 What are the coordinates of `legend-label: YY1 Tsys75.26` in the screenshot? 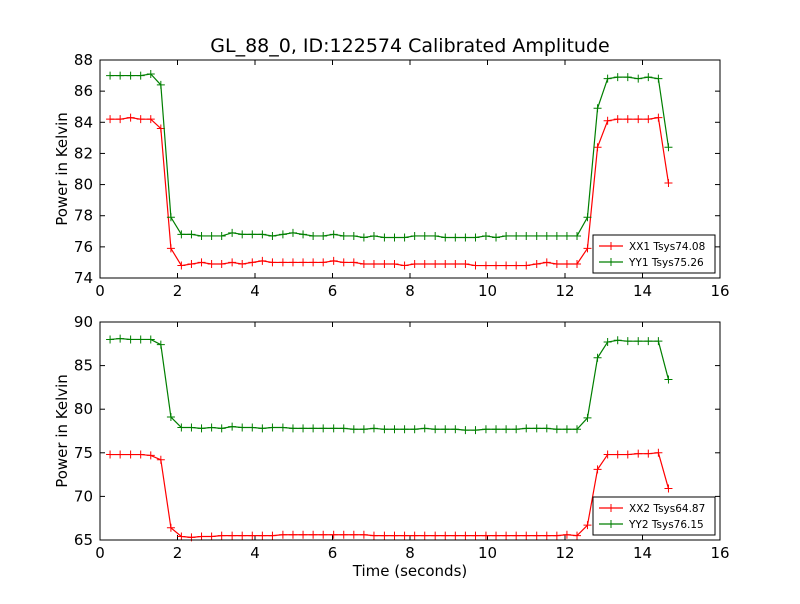 It's located at (666, 263).